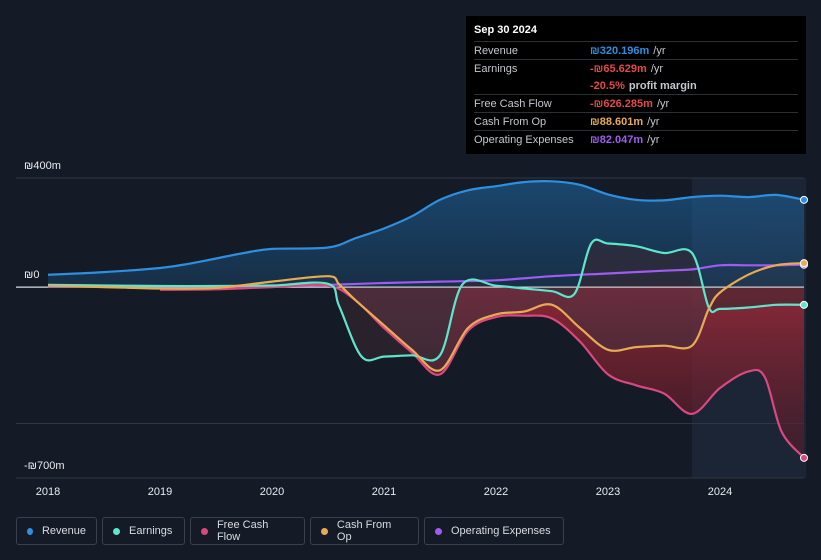  Describe the element at coordinates (513, 103) in the screenshot. I see `tooltip-label: Free Cash Flow` at that location.